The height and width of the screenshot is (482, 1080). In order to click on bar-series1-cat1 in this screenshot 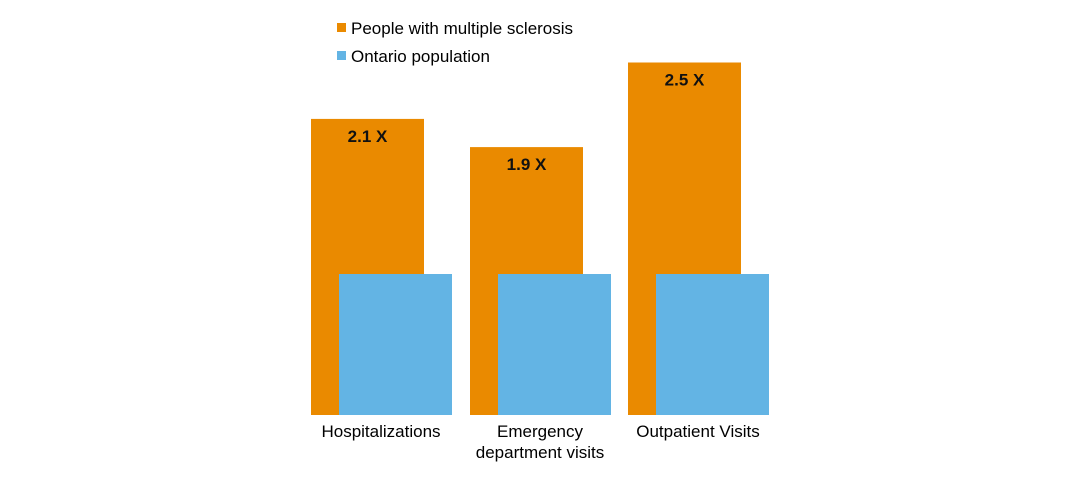, I will do `click(554, 344)`.